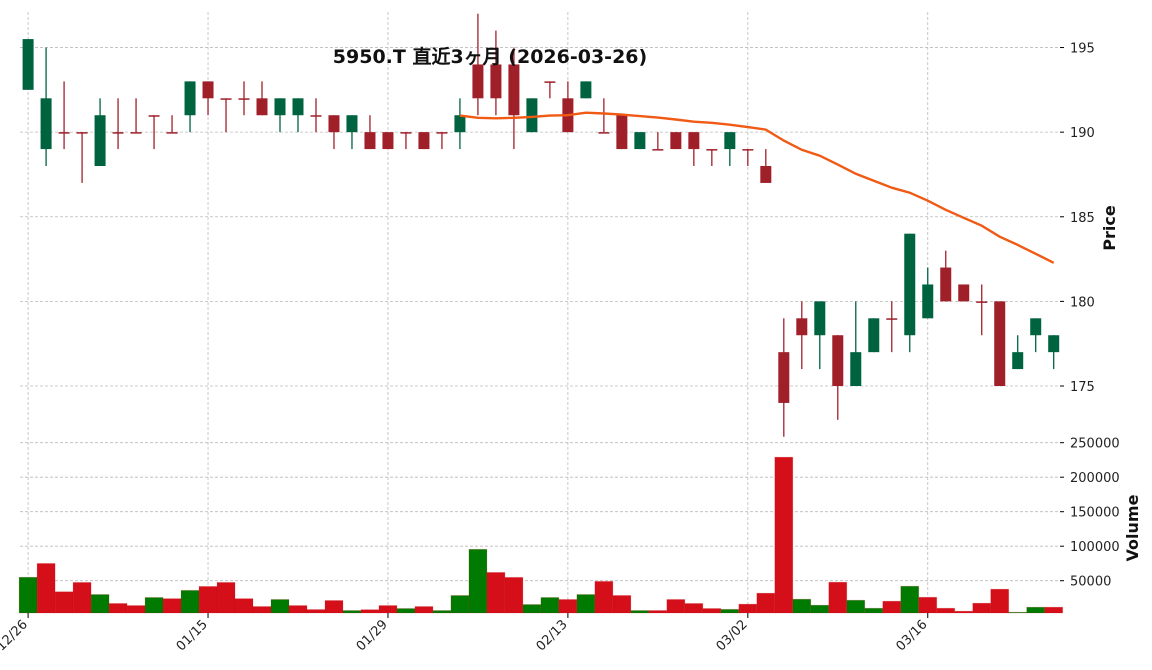 The width and height of the screenshot is (1152, 670). Describe the element at coordinates (732, 635) in the screenshot. I see `x-tick-label: 03/02` at that location.